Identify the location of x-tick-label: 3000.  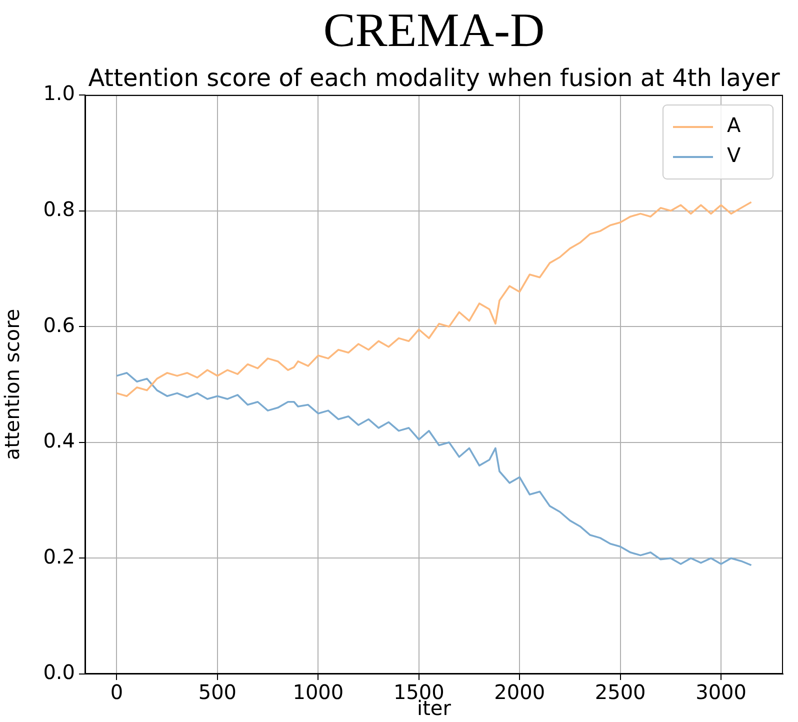
(721, 692).